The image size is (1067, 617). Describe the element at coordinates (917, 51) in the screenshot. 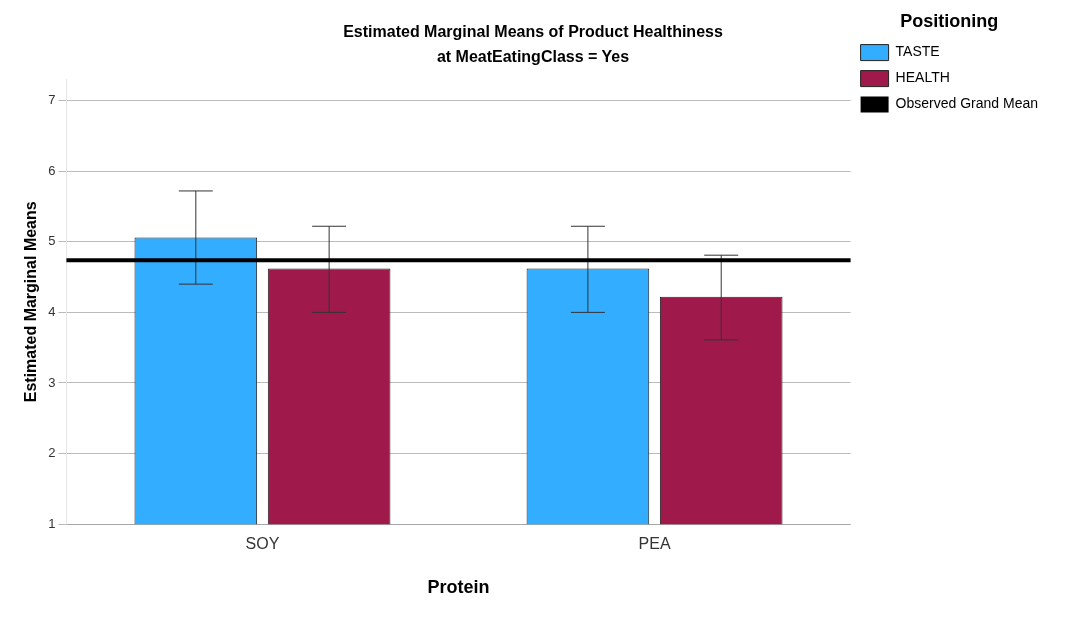

I see `legend-label: TASTE` at that location.